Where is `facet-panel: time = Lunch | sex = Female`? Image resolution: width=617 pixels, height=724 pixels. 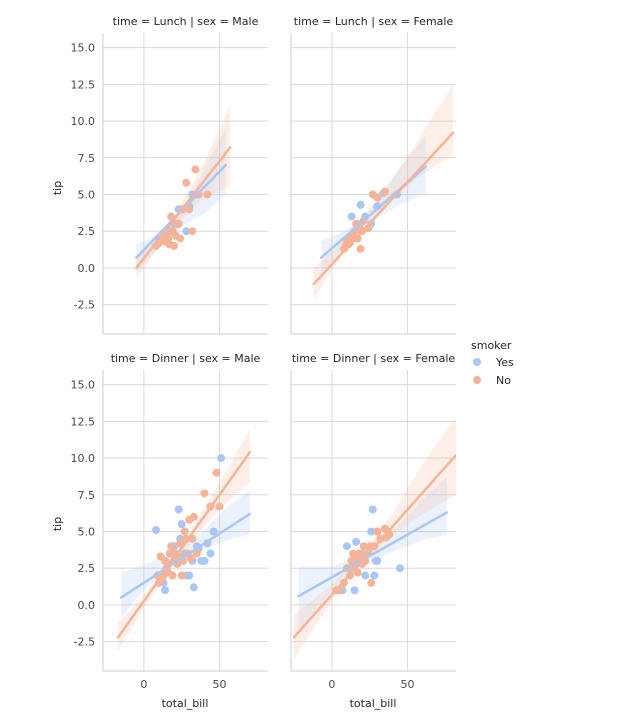 facet-panel: time = Lunch | sex = Female is located at coordinates (373, 175).